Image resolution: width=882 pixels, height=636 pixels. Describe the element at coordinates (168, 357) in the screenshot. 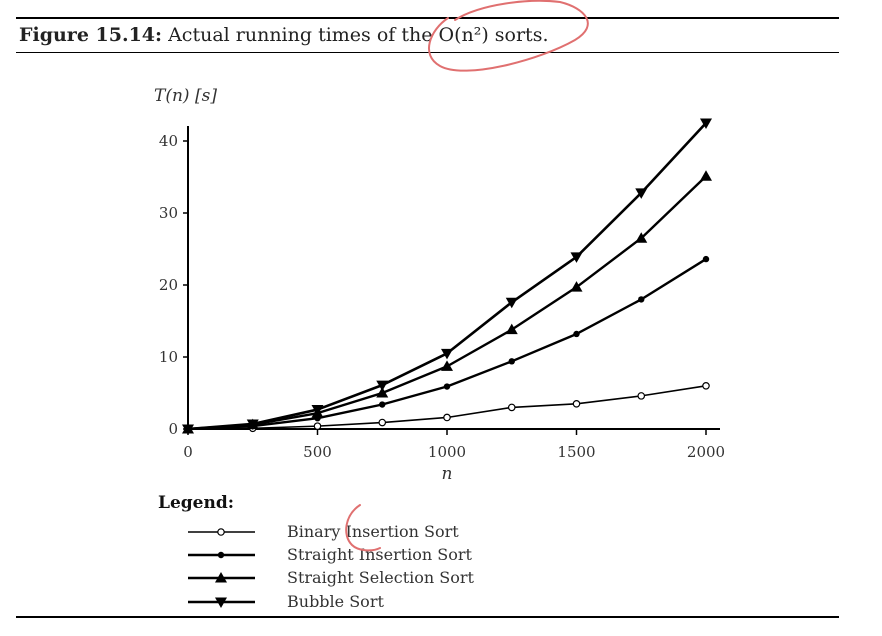

I see `y-tick-label: 10` at that location.